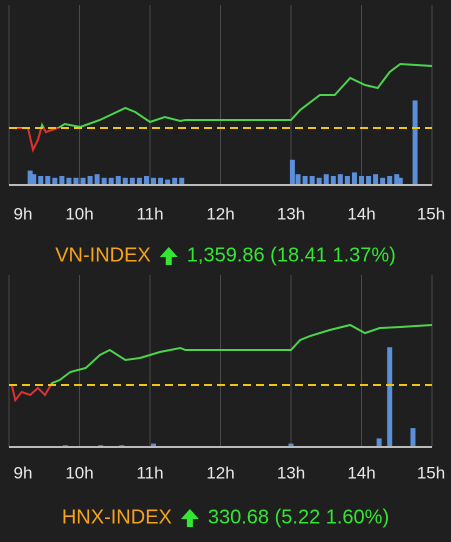 The width and height of the screenshot is (451, 542). I want to click on index-quote: 1,359.86 (18.41 1.37%), so click(291, 255).